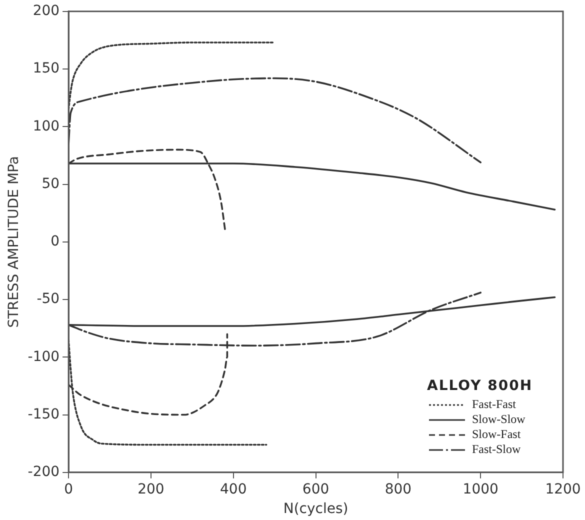 The width and height of the screenshot is (585, 520). What do you see at coordinates (480, 489) in the screenshot?
I see `x-tick-label: 1000` at bounding box center [480, 489].